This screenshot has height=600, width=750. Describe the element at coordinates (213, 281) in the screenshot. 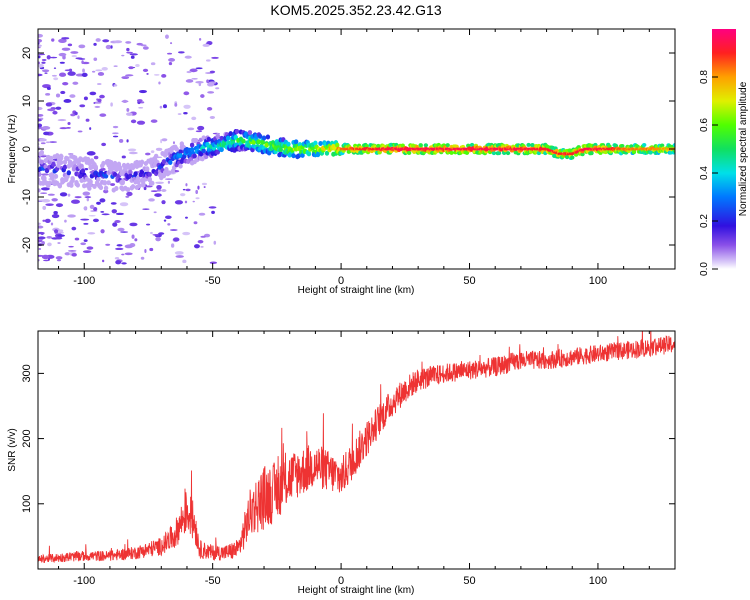

I see `spectrogram-xtick-label: -50` at that location.